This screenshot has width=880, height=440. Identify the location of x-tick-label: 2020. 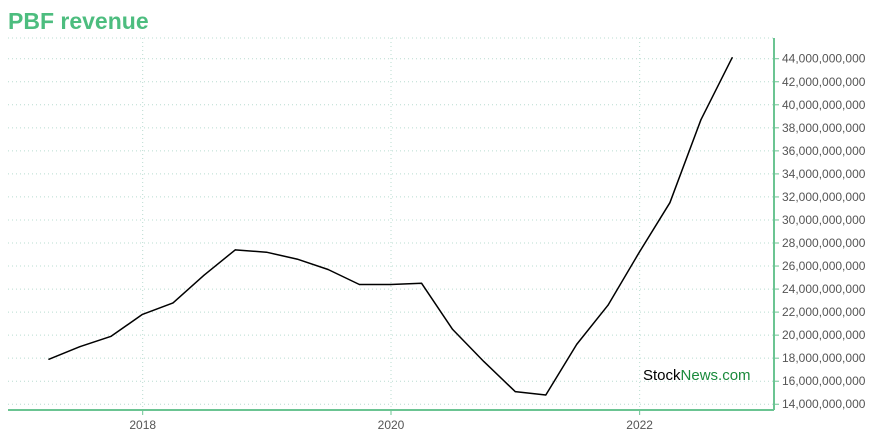
(391, 425).